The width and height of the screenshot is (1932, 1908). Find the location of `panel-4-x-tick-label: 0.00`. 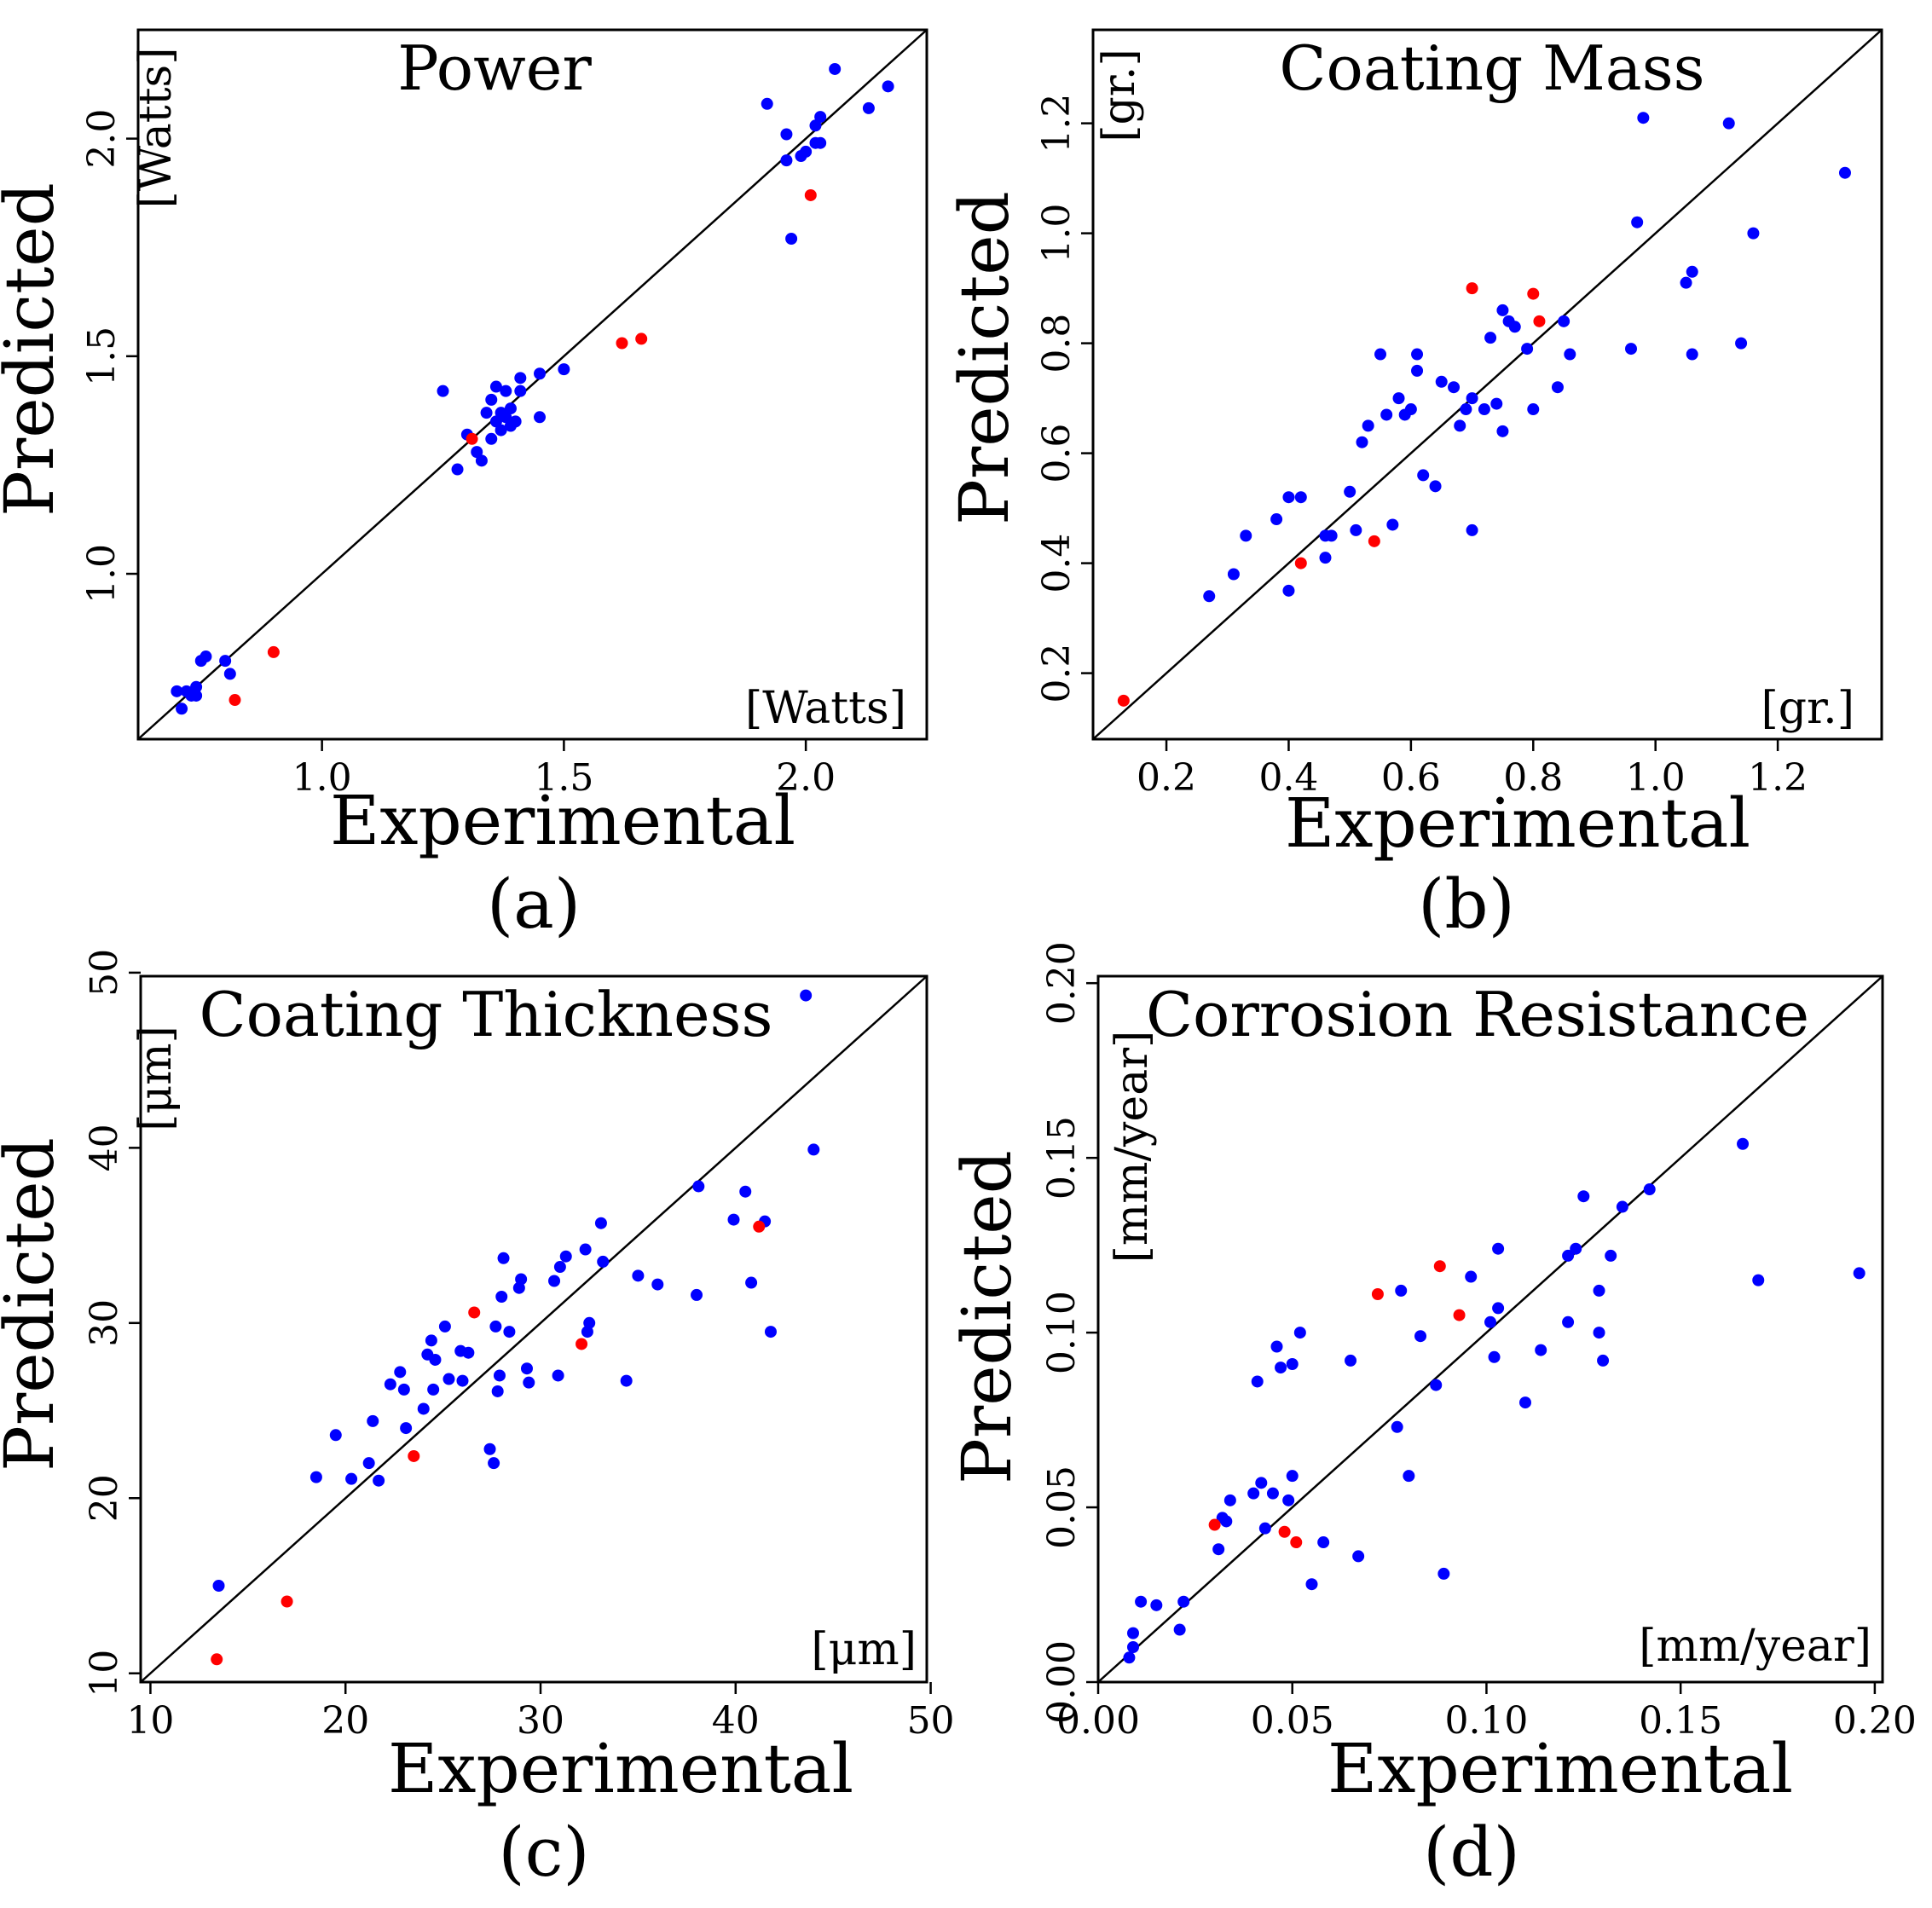

panel-4-x-tick-label: 0.00 is located at coordinates (1098, 1721).